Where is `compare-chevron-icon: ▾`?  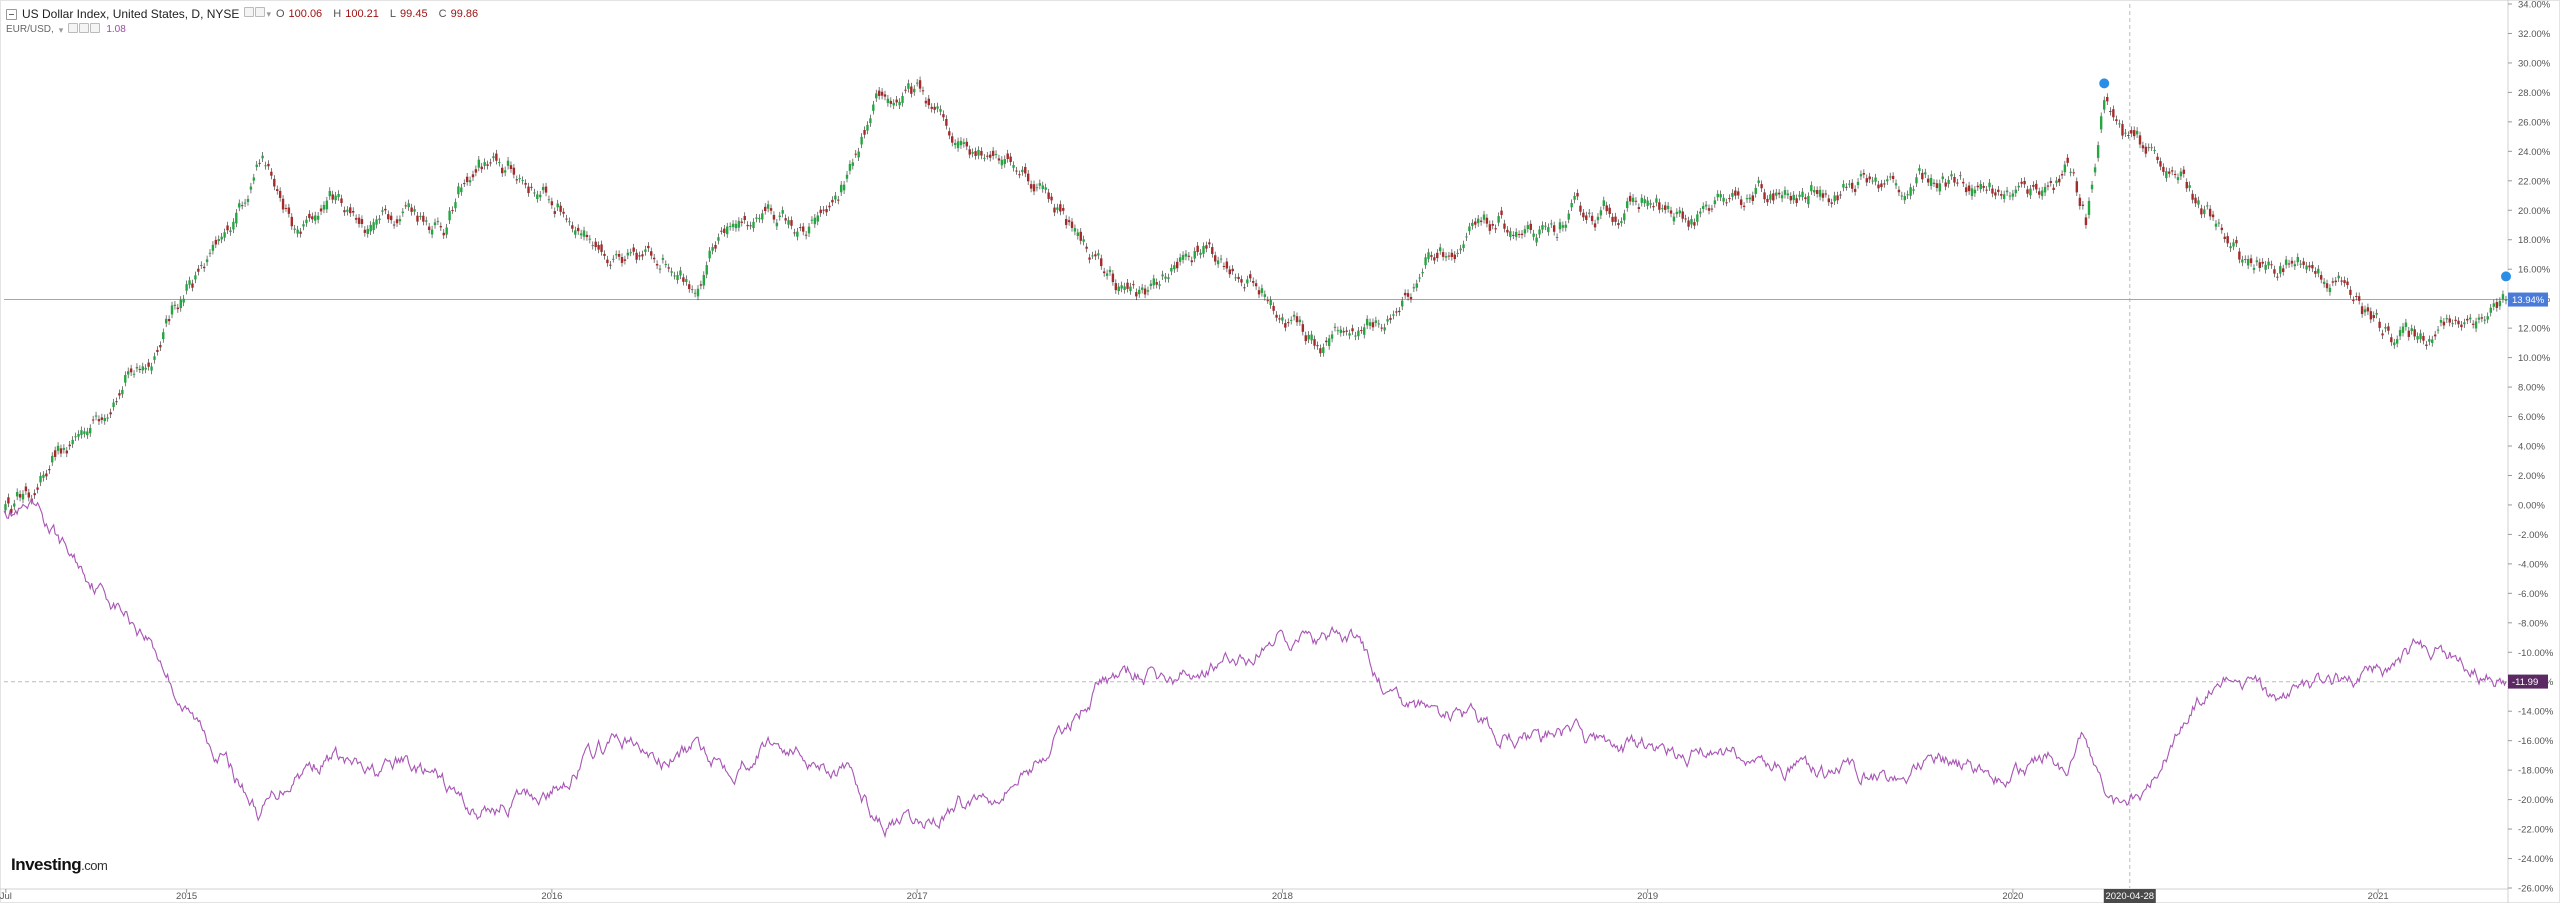 compare-chevron-icon: ▾ is located at coordinates (61, 30).